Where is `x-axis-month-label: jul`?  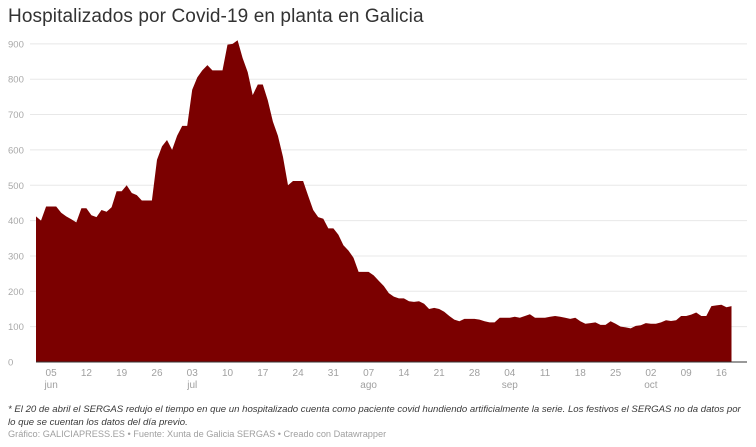
x-axis-month-label: jul is located at coordinates (191, 385).